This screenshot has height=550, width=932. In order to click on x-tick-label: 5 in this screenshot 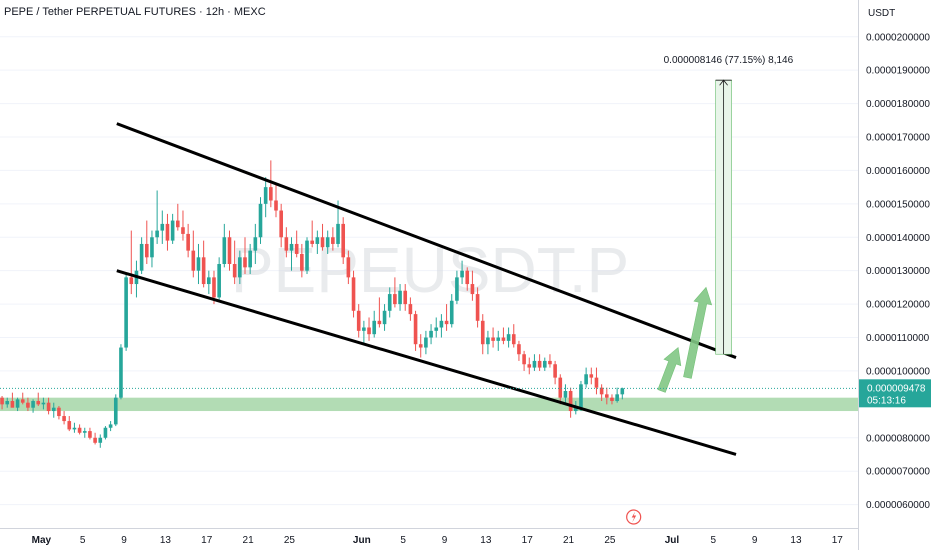, I will do `click(403, 540)`.